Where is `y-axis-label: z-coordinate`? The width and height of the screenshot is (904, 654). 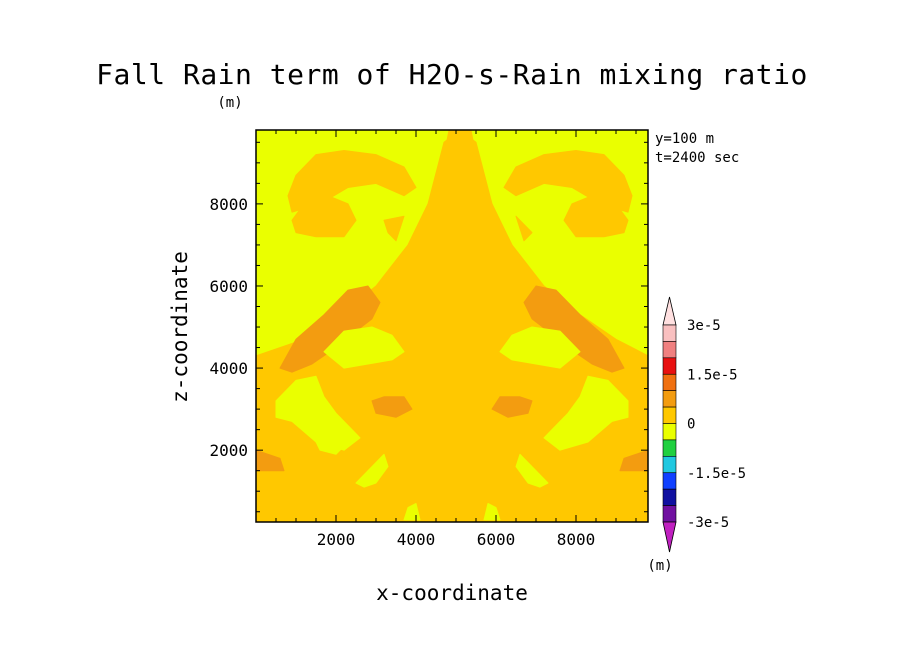
y-axis-label: z-coordinate is located at coordinates (180, 327).